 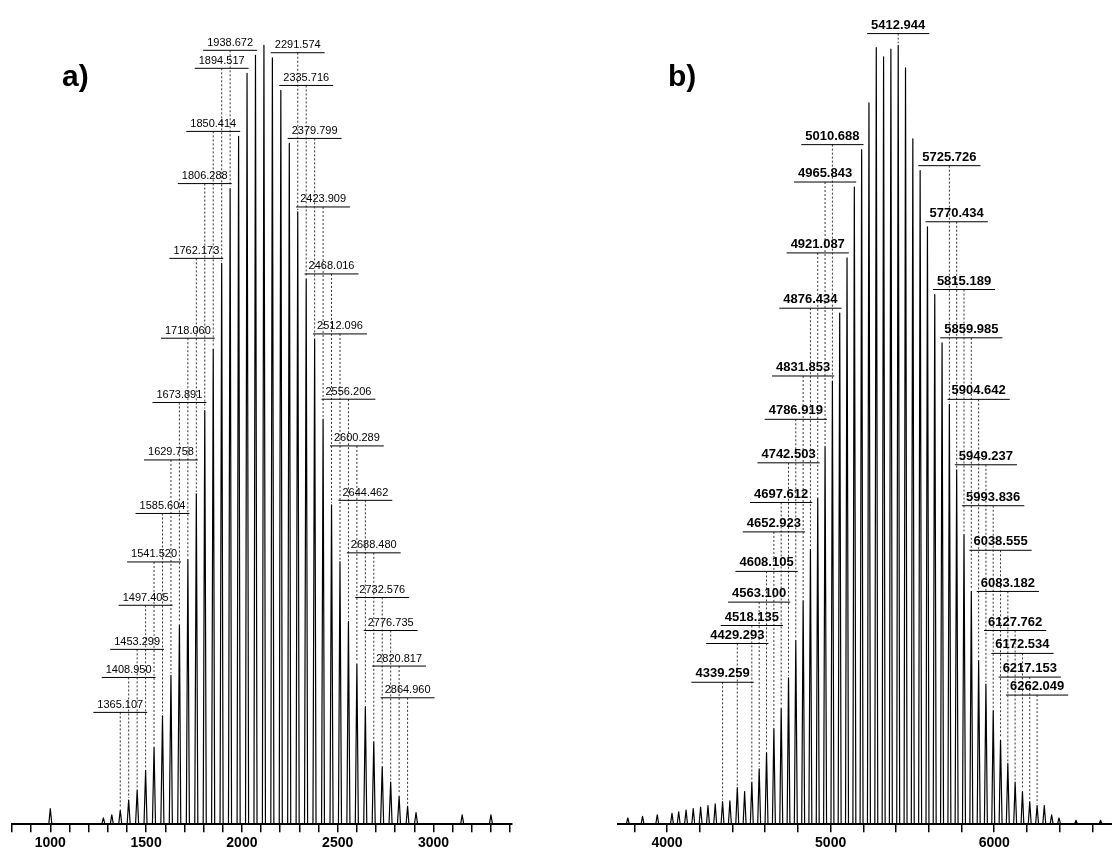 What do you see at coordinates (811, 299) in the screenshot?
I see `annotation: 4876.434` at bounding box center [811, 299].